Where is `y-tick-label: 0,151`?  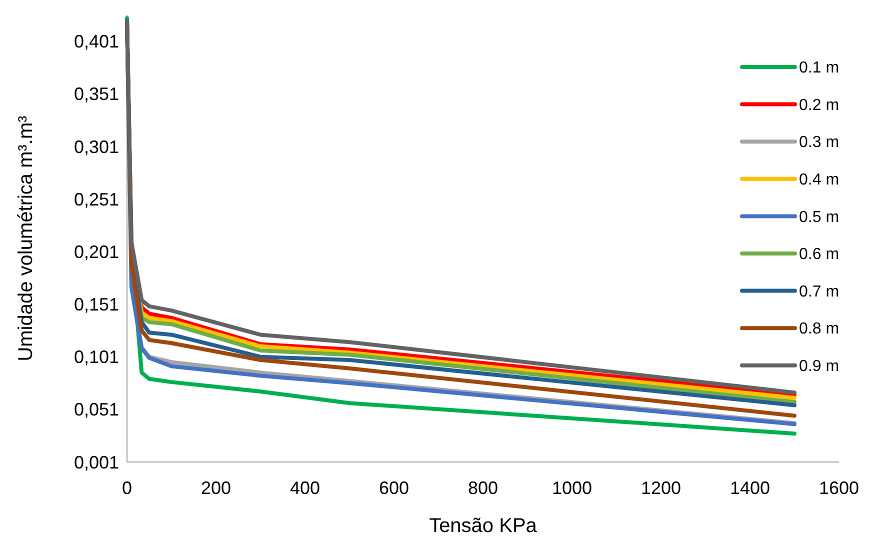 y-tick-label: 0,151 is located at coordinates (96, 304).